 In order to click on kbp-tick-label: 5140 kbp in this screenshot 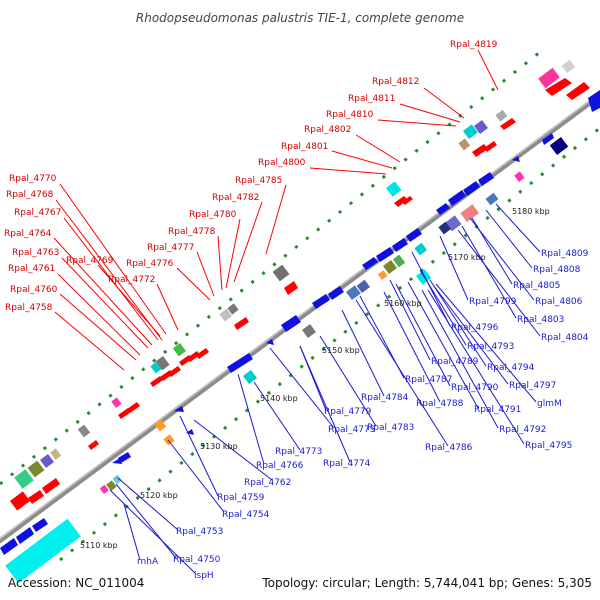, I will do `click(279, 398)`.